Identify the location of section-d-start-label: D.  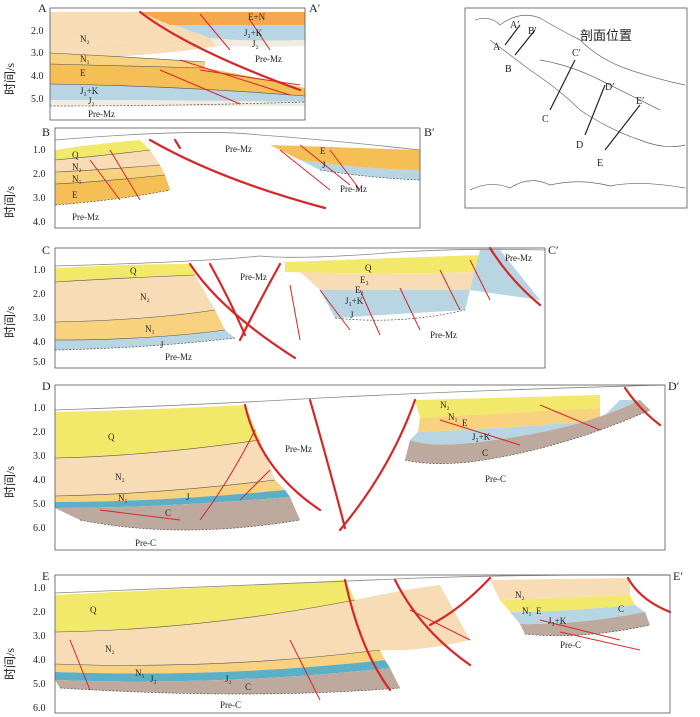
(46, 386).